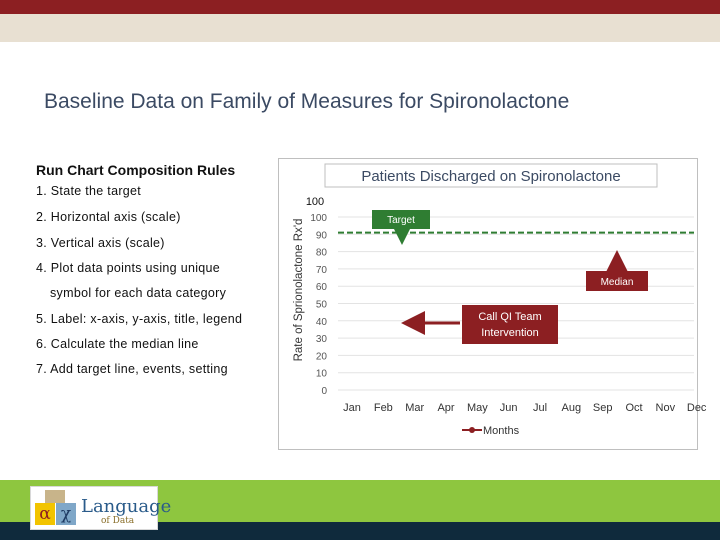  Describe the element at coordinates (117, 344) in the screenshot. I see `rule-6: 6. Calculate the median line` at that location.